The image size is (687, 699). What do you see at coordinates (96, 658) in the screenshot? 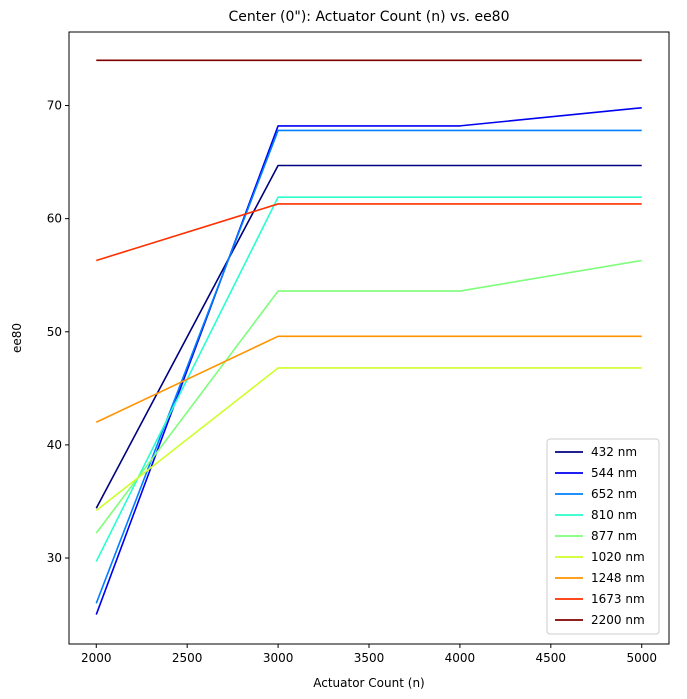
I see `x-tick-label: 2000` at bounding box center [96, 658].